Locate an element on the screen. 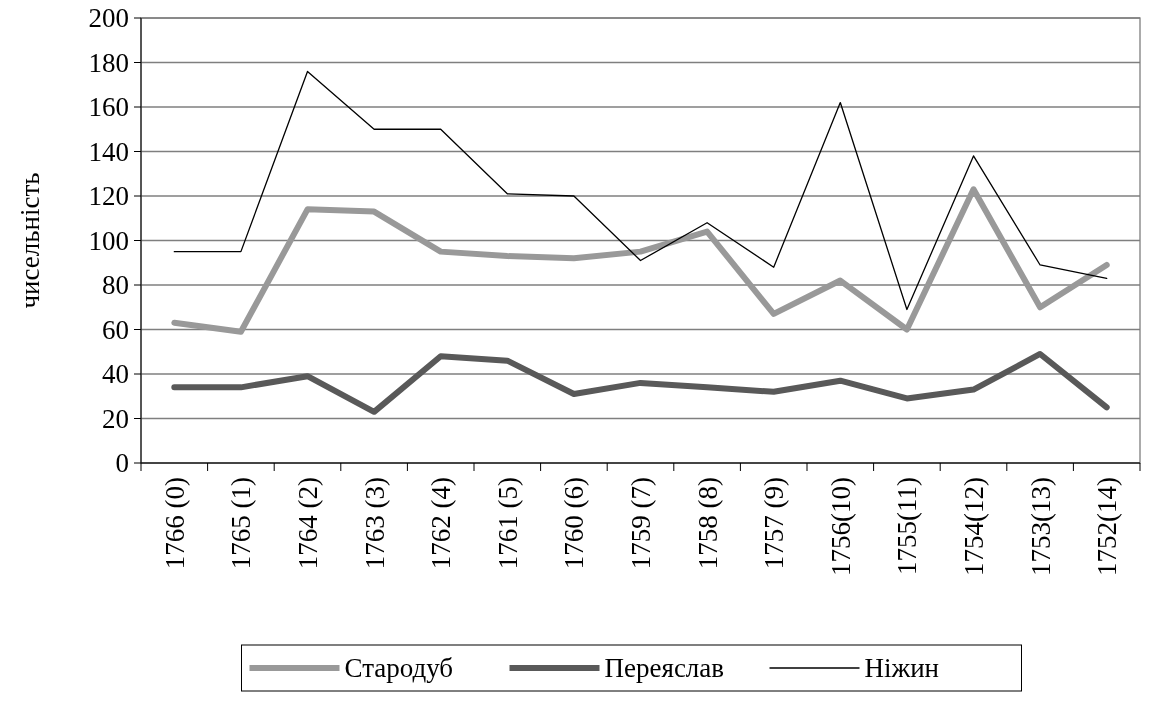 The height and width of the screenshot is (716, 1161). x-tick-label: 1760 (6) is located at coordinates (574, 523).